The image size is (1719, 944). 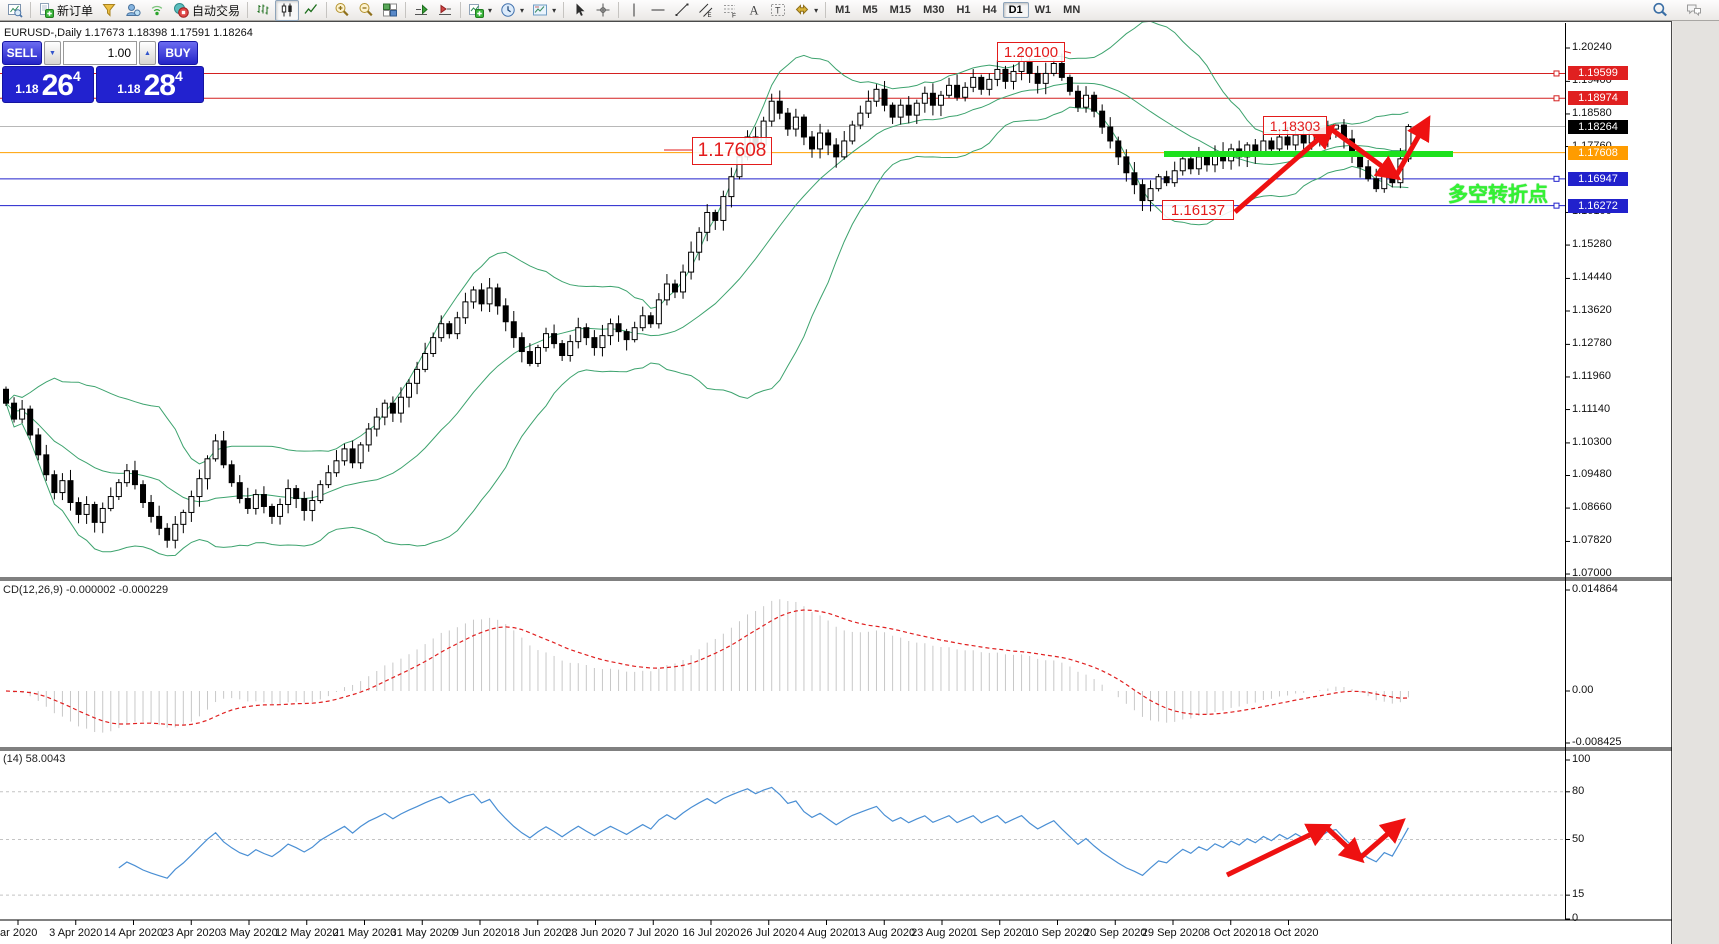 What do you see at coordinates (46, 10) in the screenshot?
I see `new-order-icon` at bounding box center [46, 10].